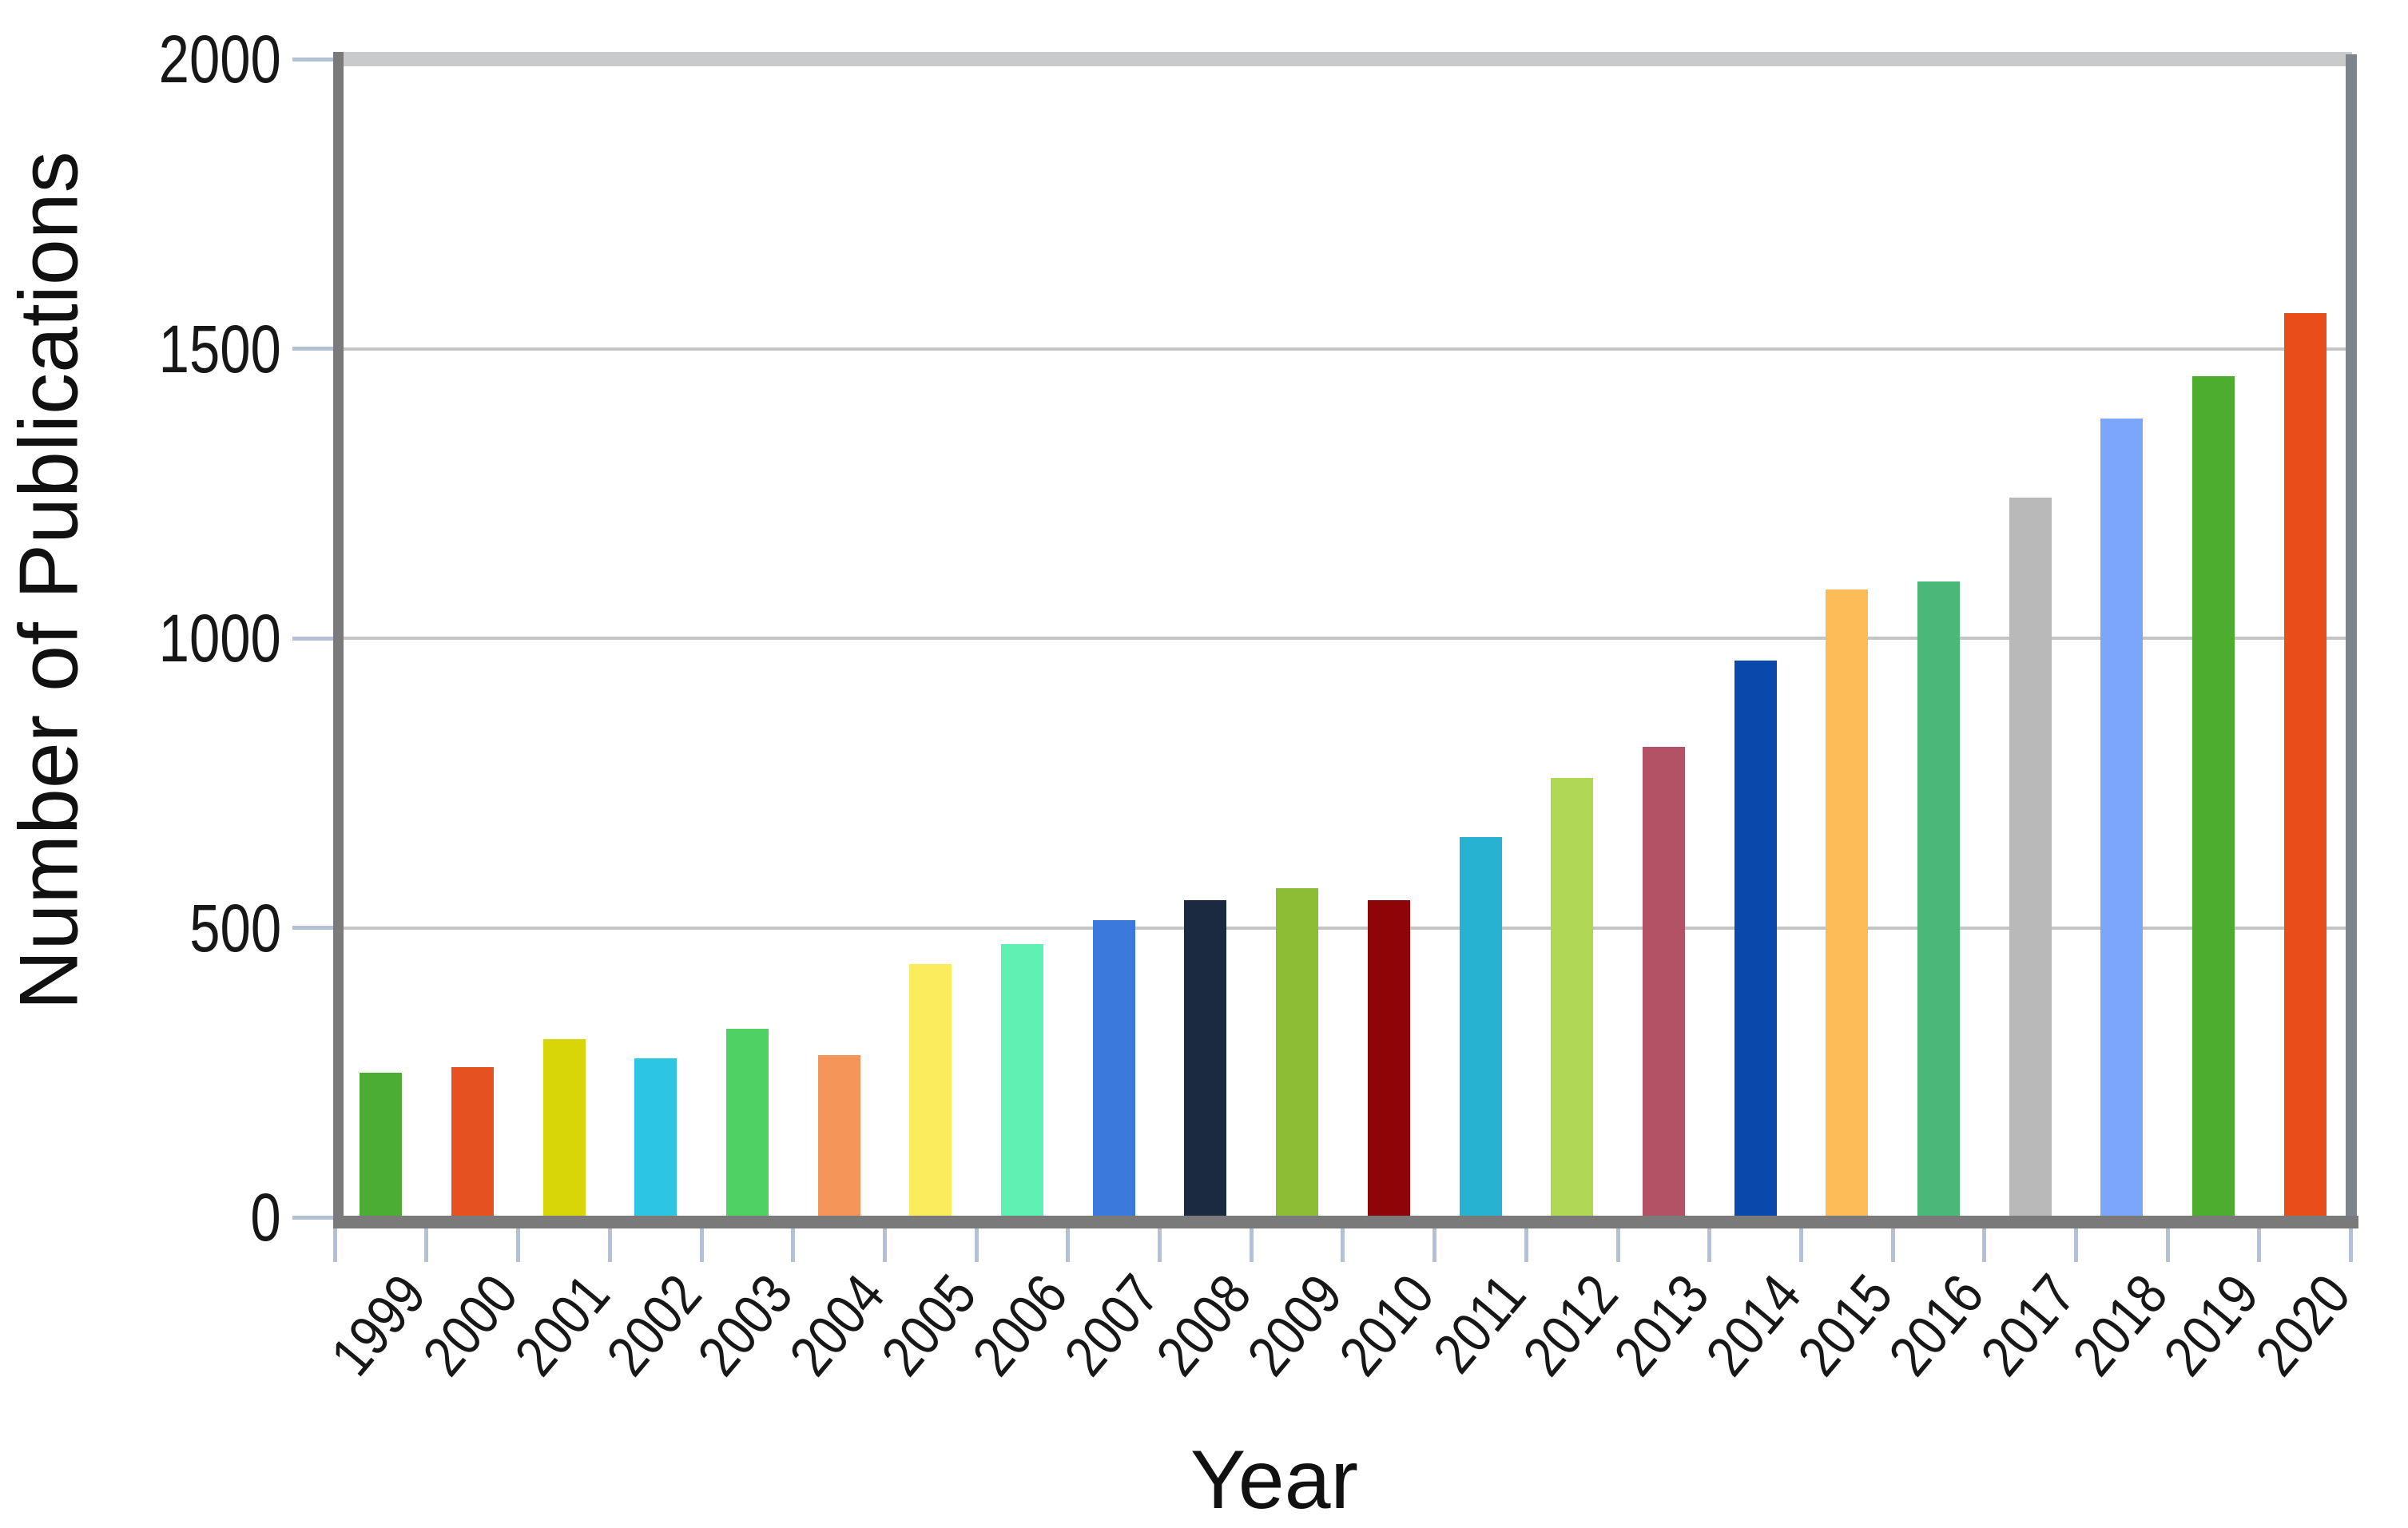  What do you see at coordinates (838, 1135) in the screenshot?
I see `bar-2004` at bounding box center [838, 1135].